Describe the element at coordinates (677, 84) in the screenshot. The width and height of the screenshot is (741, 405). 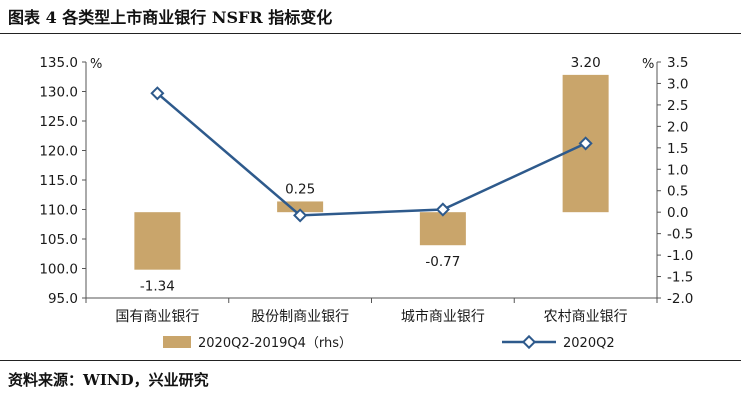
I see `right-tick-label: 3.0` at that location.